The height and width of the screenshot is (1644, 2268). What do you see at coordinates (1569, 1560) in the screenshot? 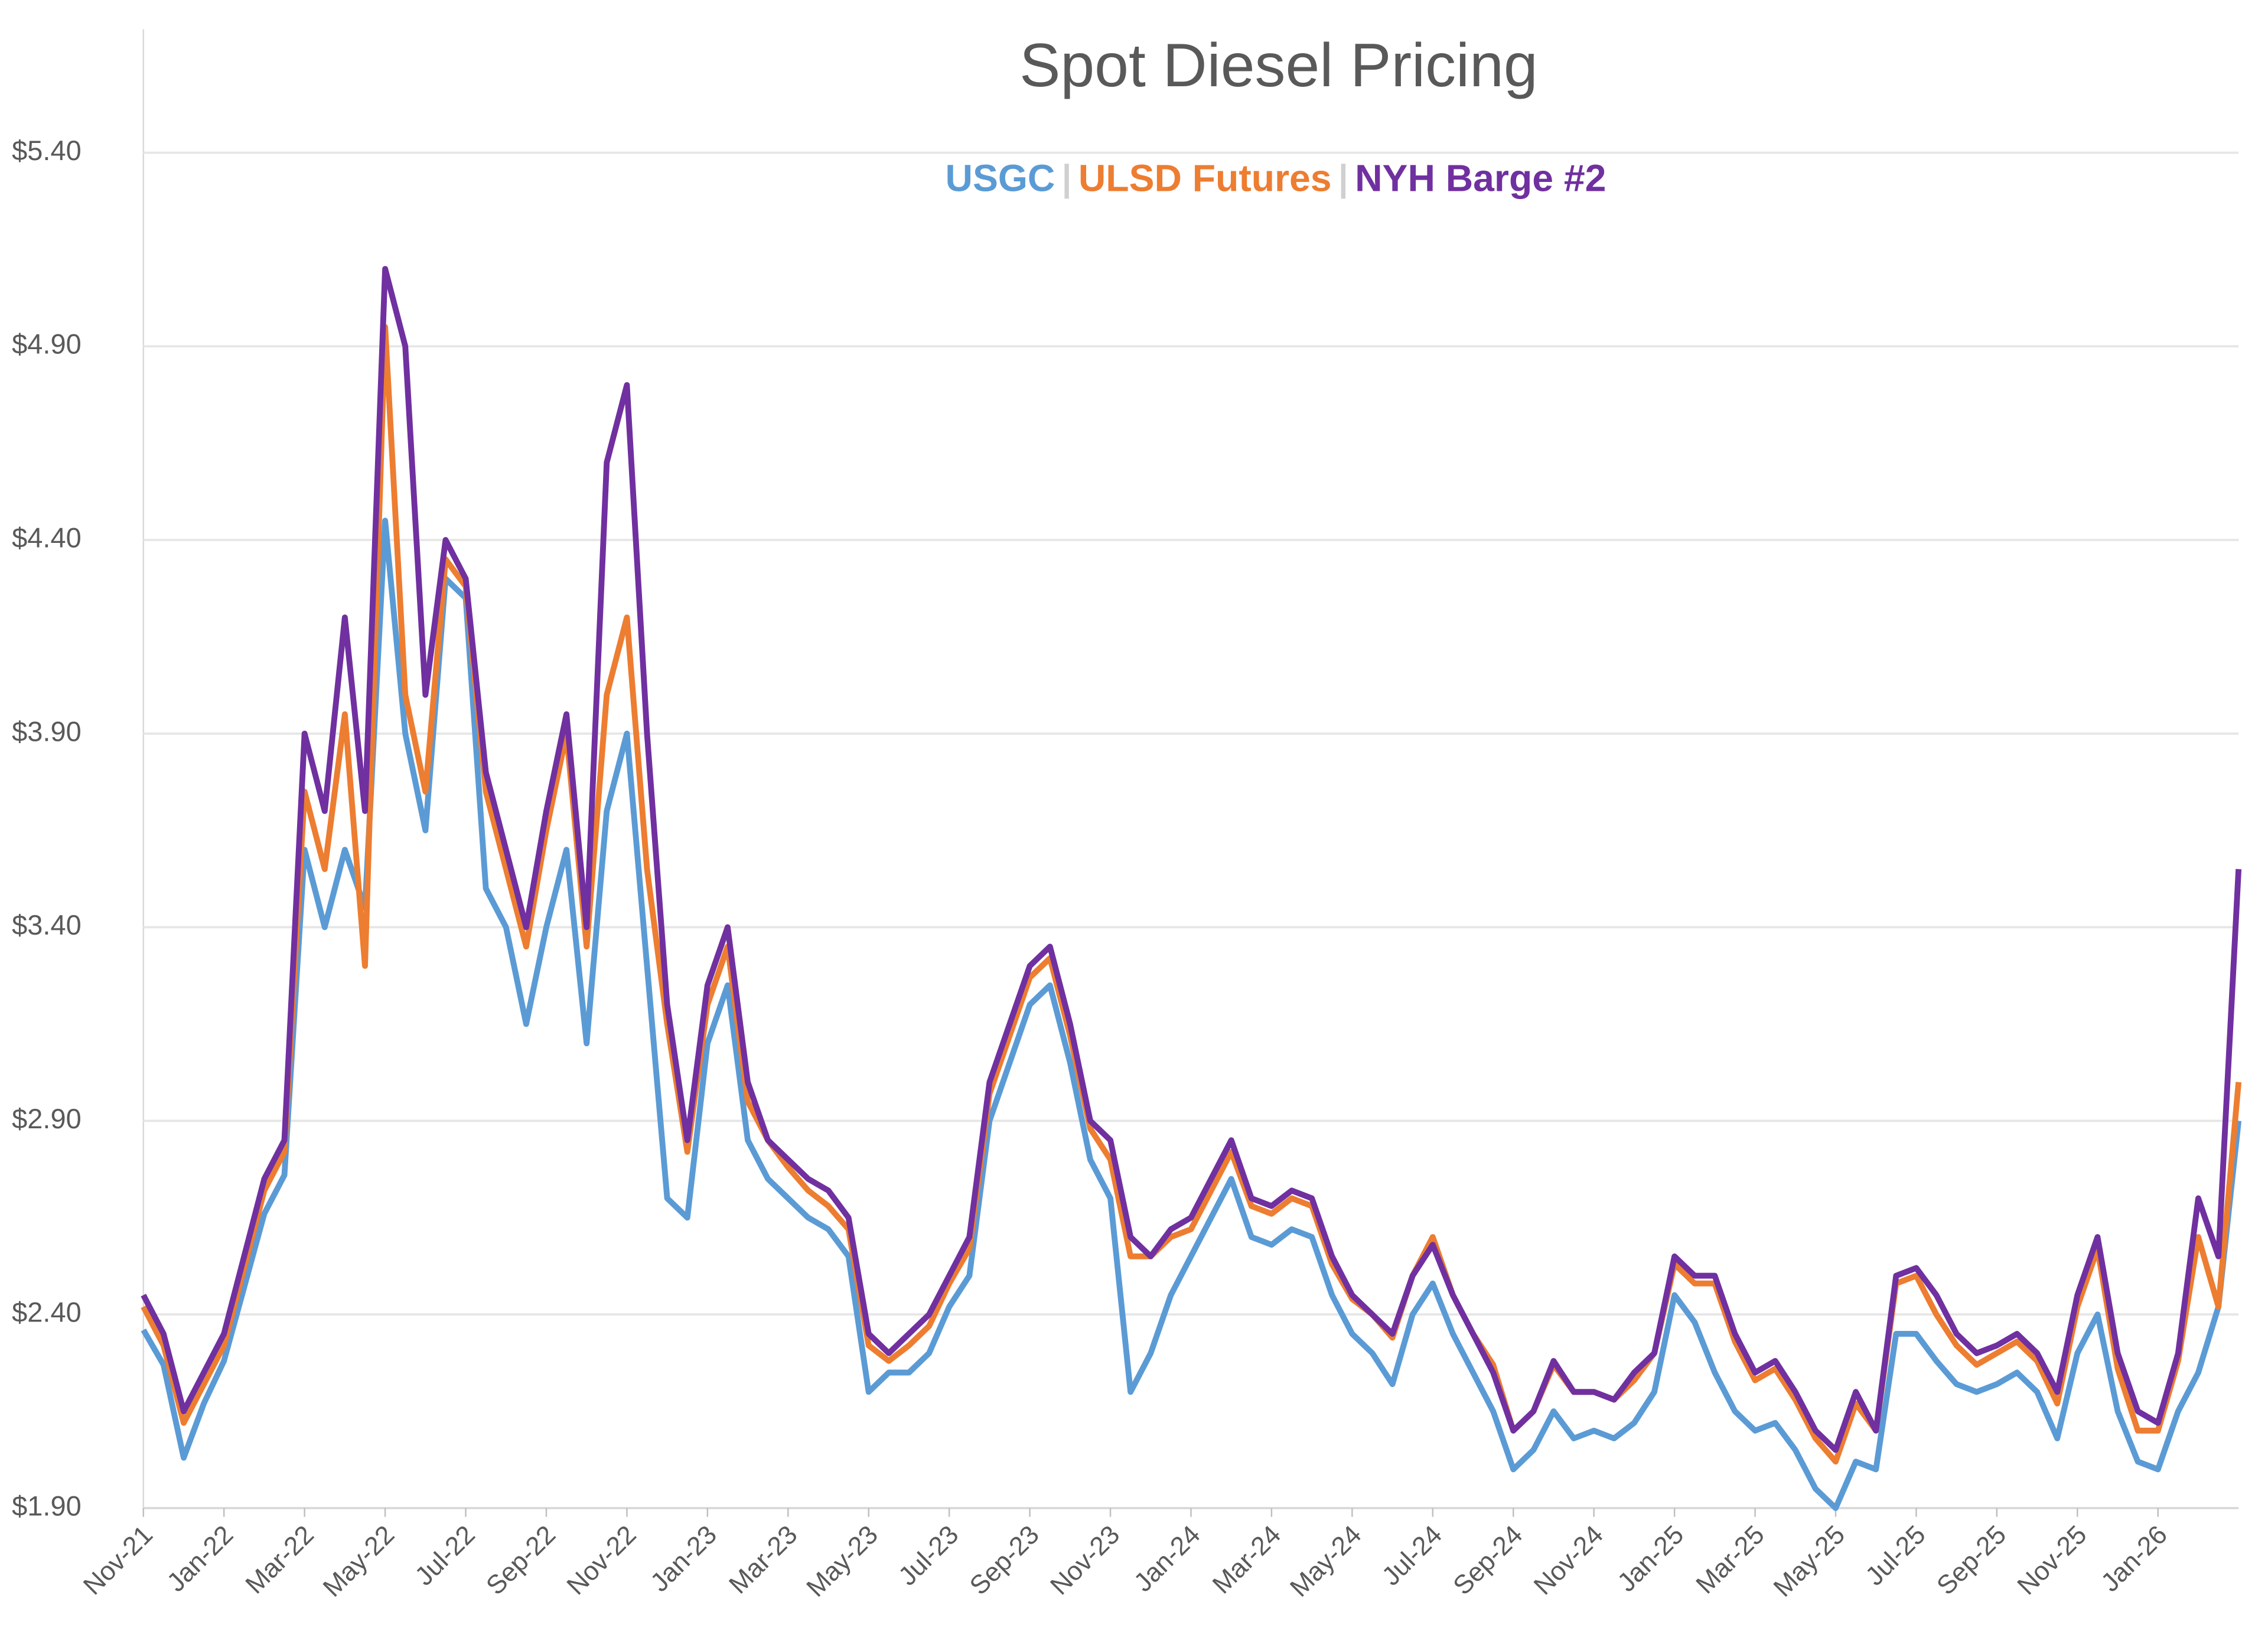
I see `x-tick-label: Nov-24` at bounding box center [1569, 1560].